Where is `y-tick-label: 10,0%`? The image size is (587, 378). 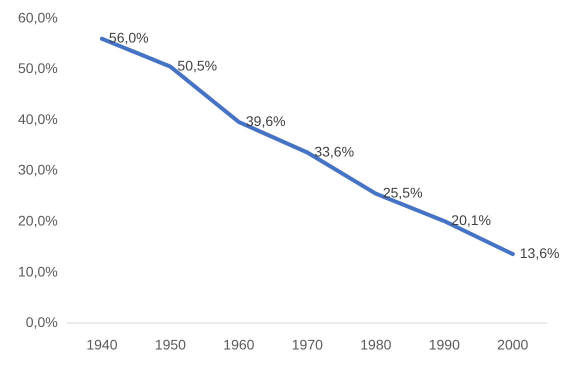
y-tick-label: 10,0% is located at coordinates (38, 271).